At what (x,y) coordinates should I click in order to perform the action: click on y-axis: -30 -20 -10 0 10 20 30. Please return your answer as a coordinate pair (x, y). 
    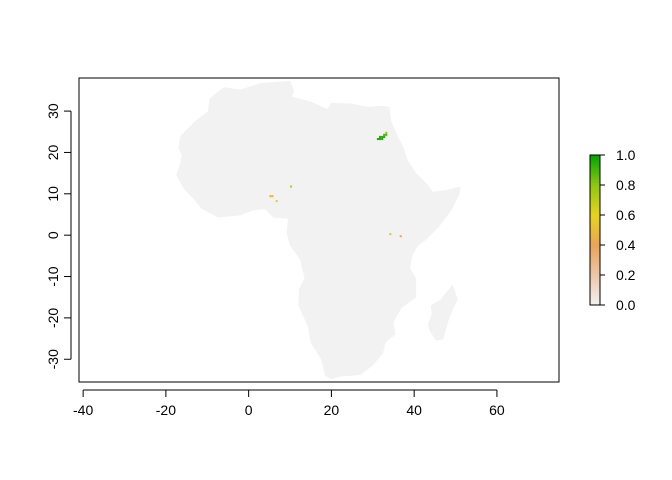
    Looking at the image, I should click on (58, 236).